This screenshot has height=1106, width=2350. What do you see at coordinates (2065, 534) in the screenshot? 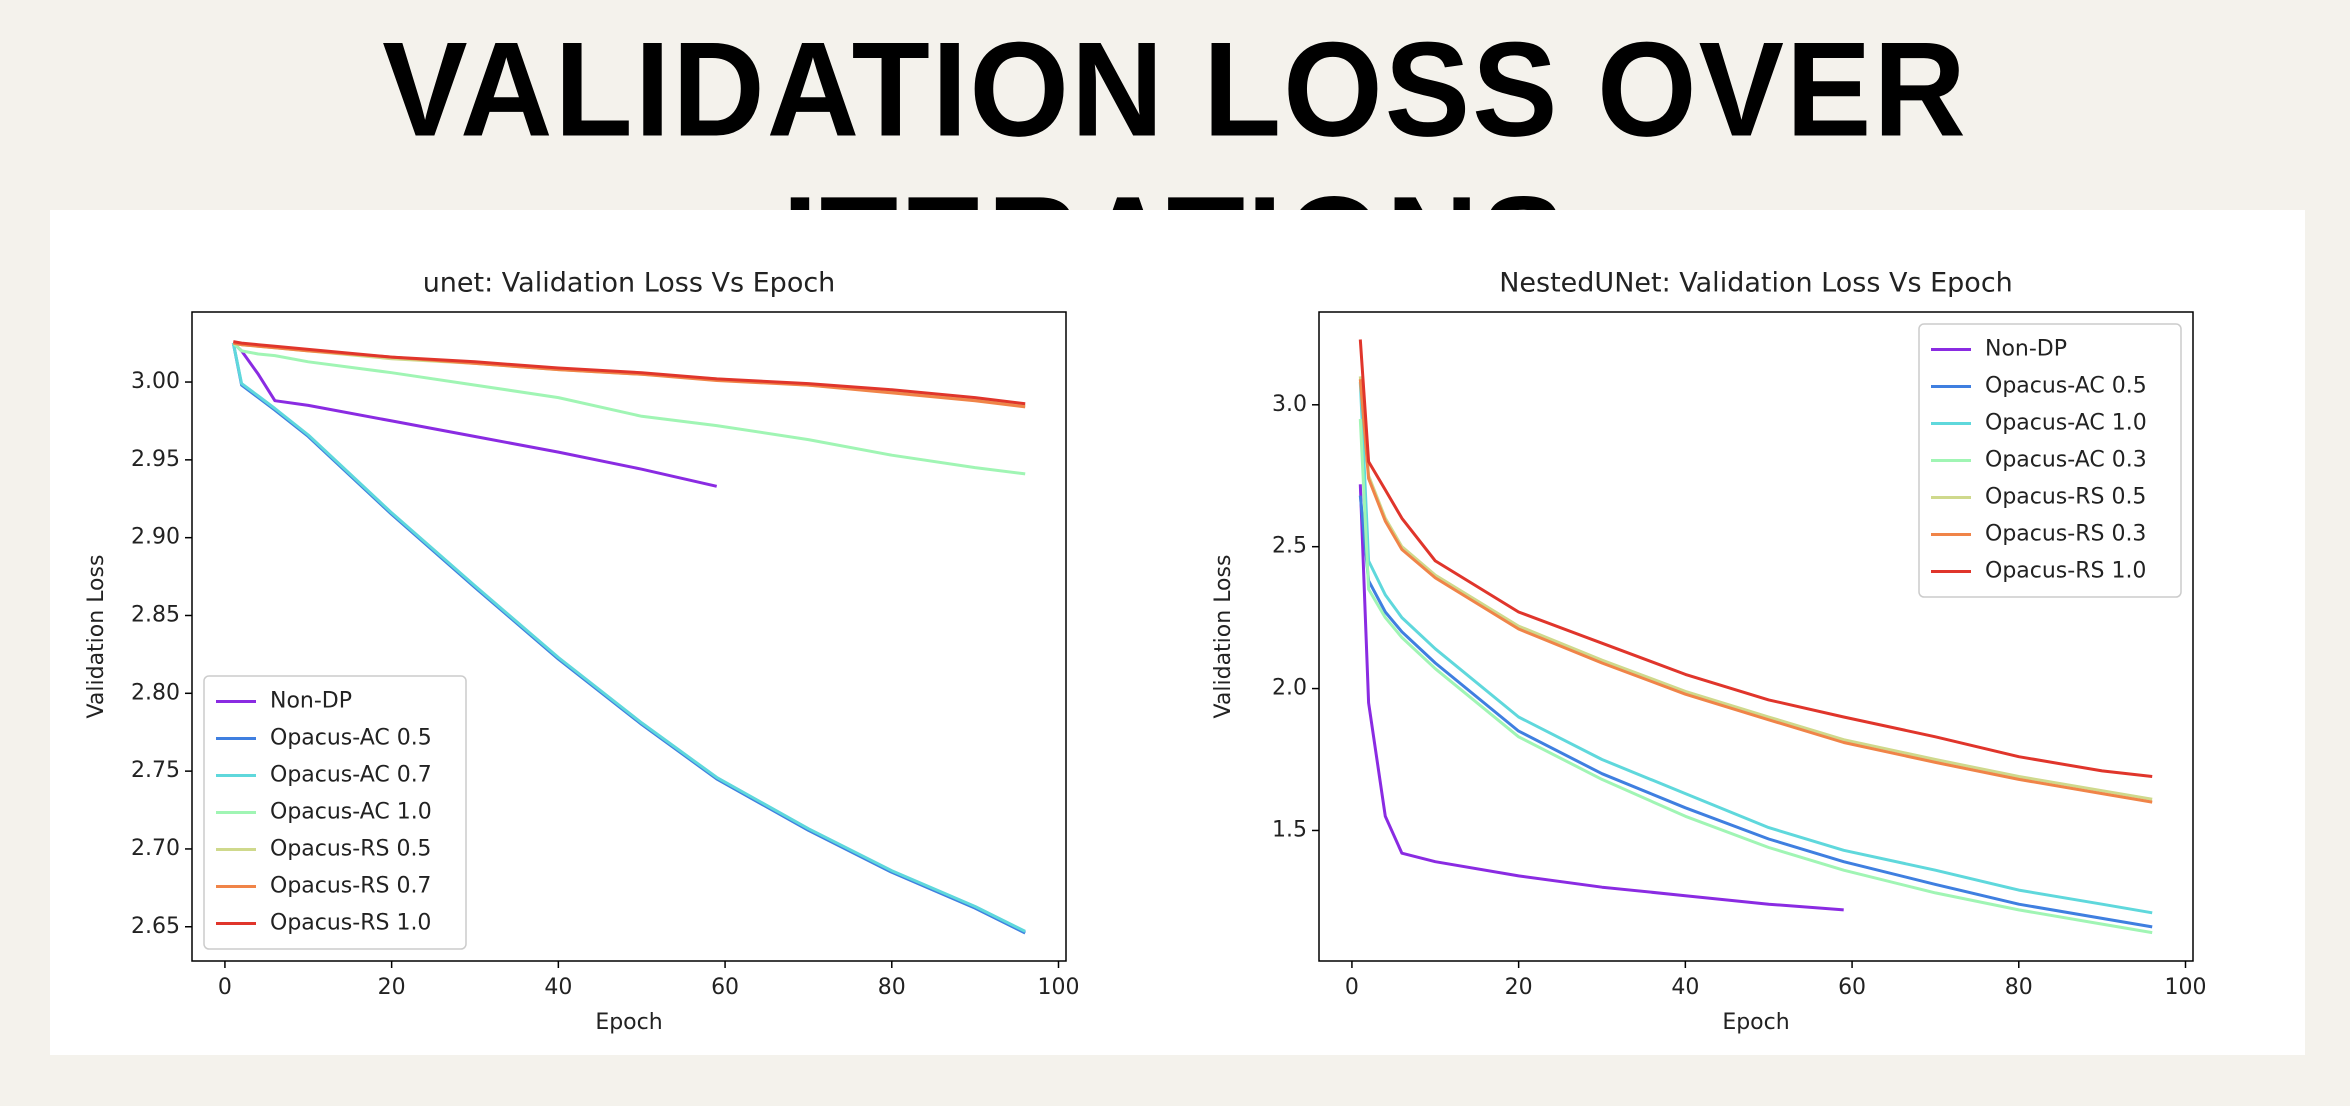
I see `legend-label: Opacus-RS 0.3` at bounding box center [2065, 534].